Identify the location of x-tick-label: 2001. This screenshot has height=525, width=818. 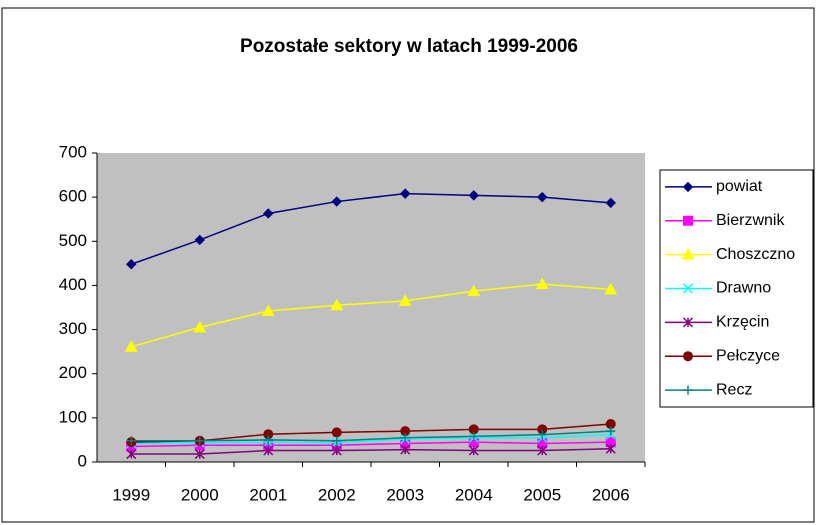
(268, 494).